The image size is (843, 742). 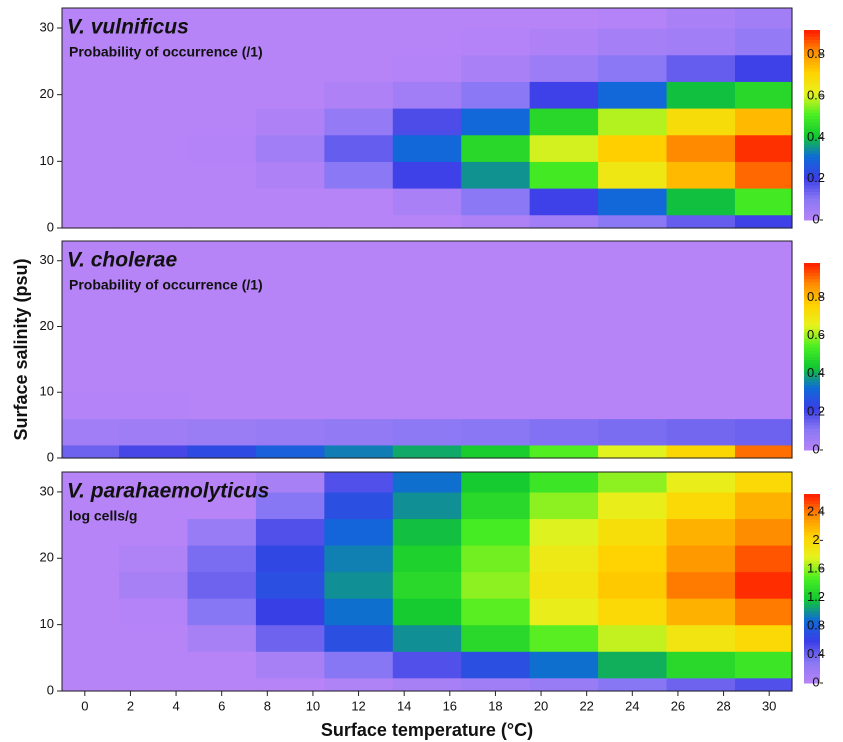 What do you see at coordinates (47, 557) in the screenshot?
I see `y-tick-label: 20` at bounding box center [47, 557].